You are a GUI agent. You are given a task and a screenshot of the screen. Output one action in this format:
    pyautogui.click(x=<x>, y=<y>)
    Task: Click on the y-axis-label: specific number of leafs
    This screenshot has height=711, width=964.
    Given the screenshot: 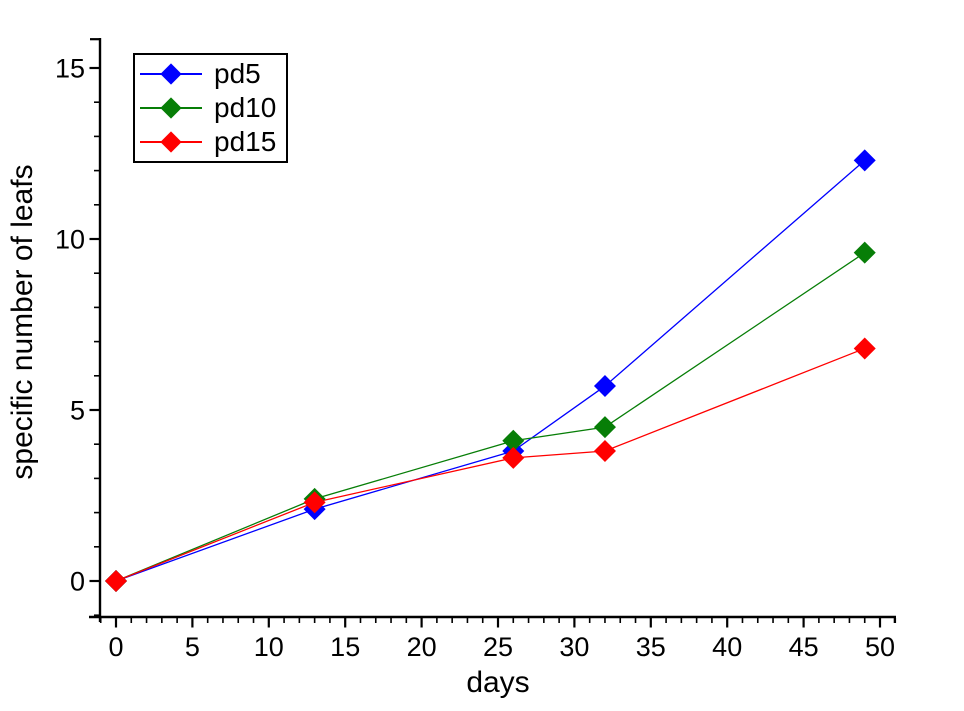 What is the action you would take?
    pyautogui.click(x=22, y=321)
    